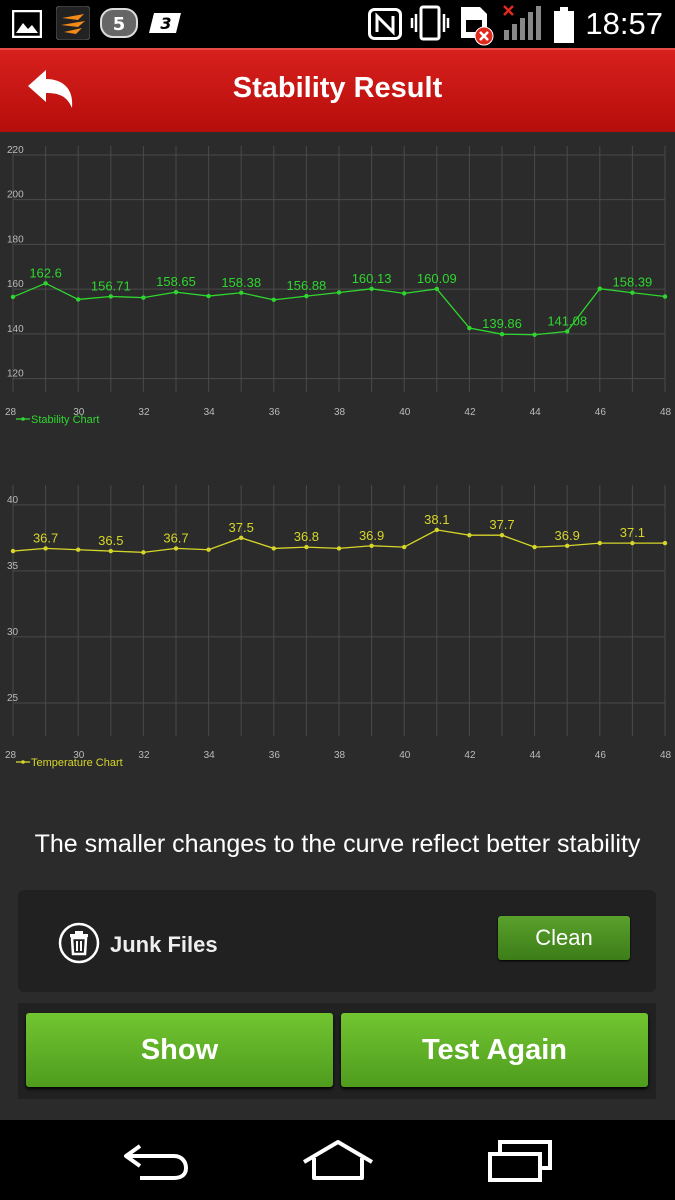  What do you see at coordinates (13, 500) in the screenshot?
I see `temperature-y-tick-label: 40` at bounding box center [13, 500].